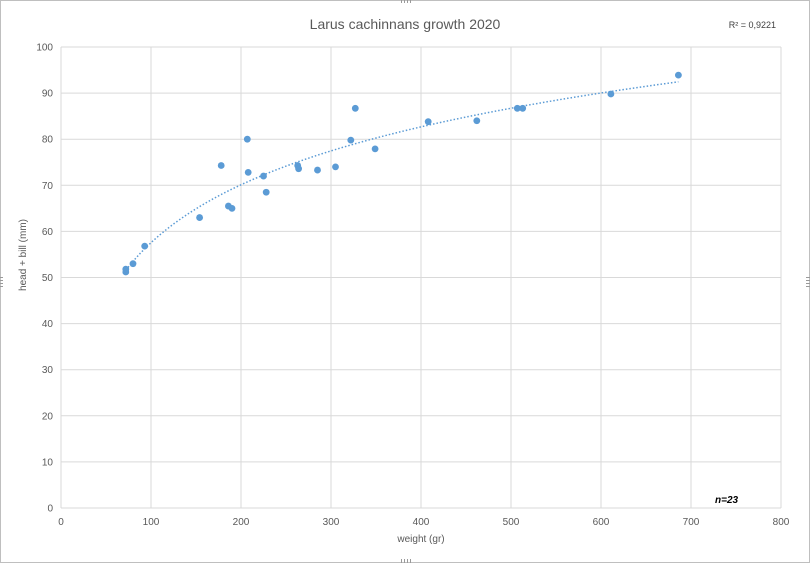 This screenshot has width=810, height=567. What do you see at coordinates (50, 509) in the screenshot?
I see `y-tick-label: 0` at bounding box center [50, 509].